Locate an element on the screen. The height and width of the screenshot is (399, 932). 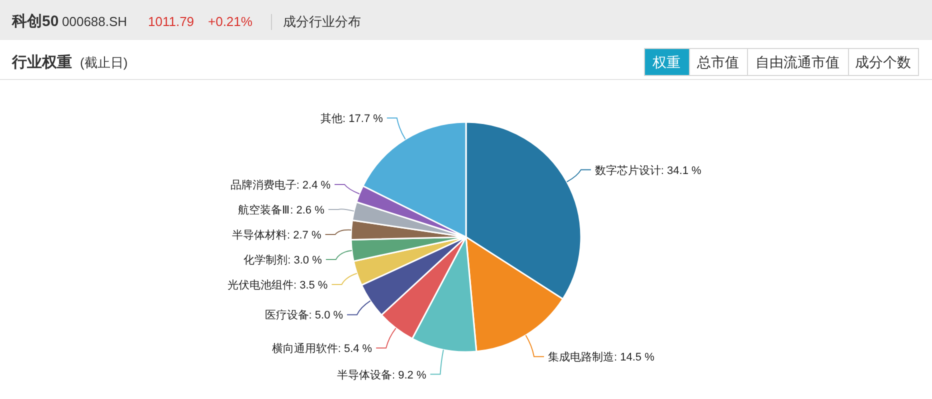
slice-label: 品牌消费电子 is located at coordinates (263, 185).